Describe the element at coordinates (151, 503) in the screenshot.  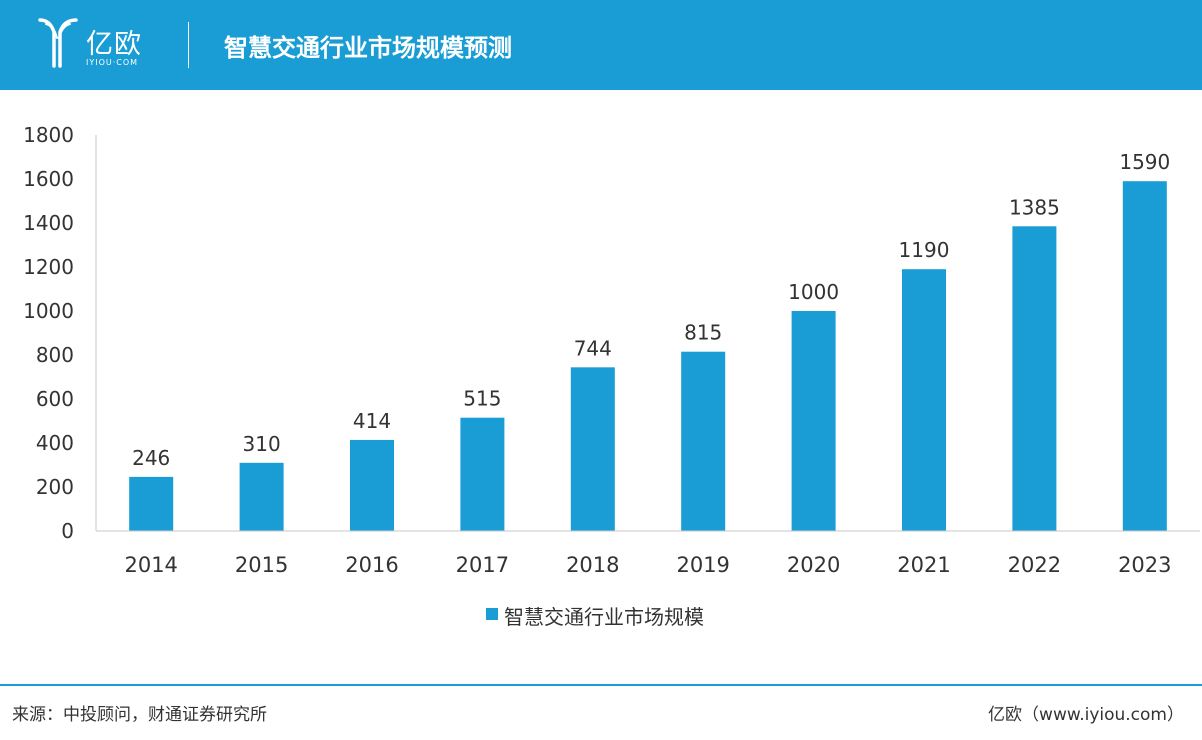
I see `bar-2014` at that location.